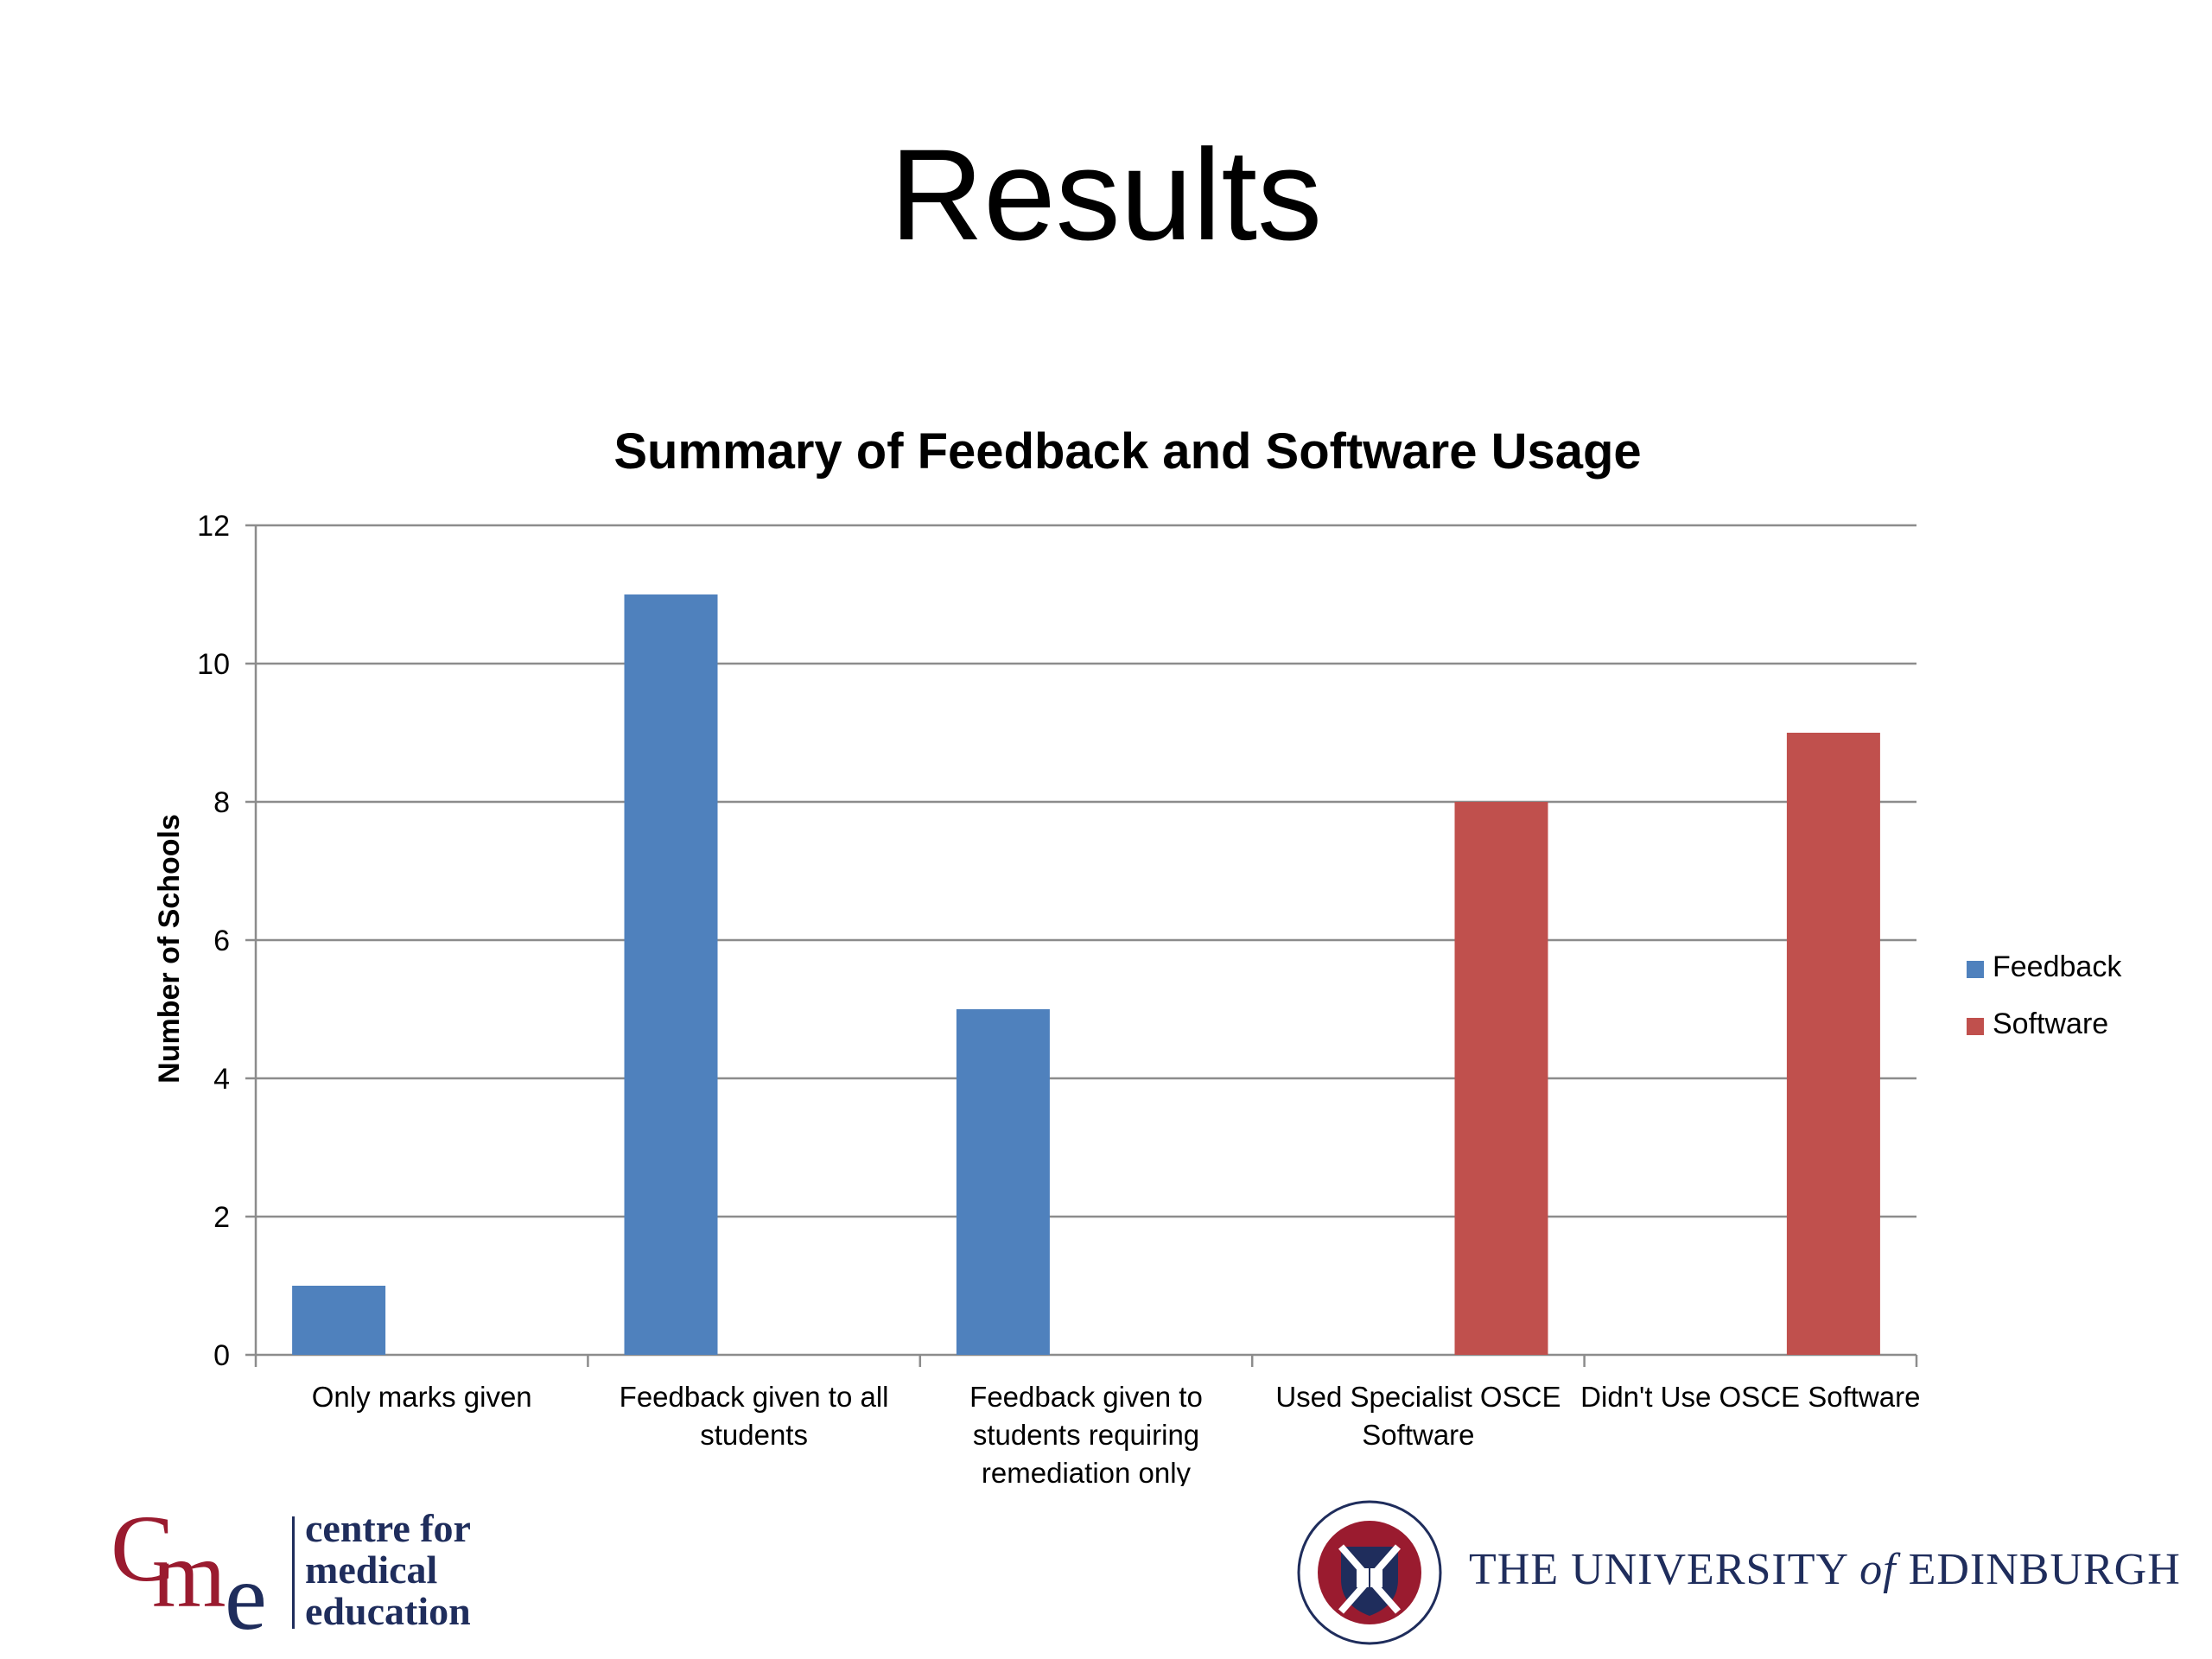 The width and height of the screenshot is (2212, 1659). Describe the element at coordinates (213, 664) in the screenshot. I see `y-tick-label: 10` at that location.